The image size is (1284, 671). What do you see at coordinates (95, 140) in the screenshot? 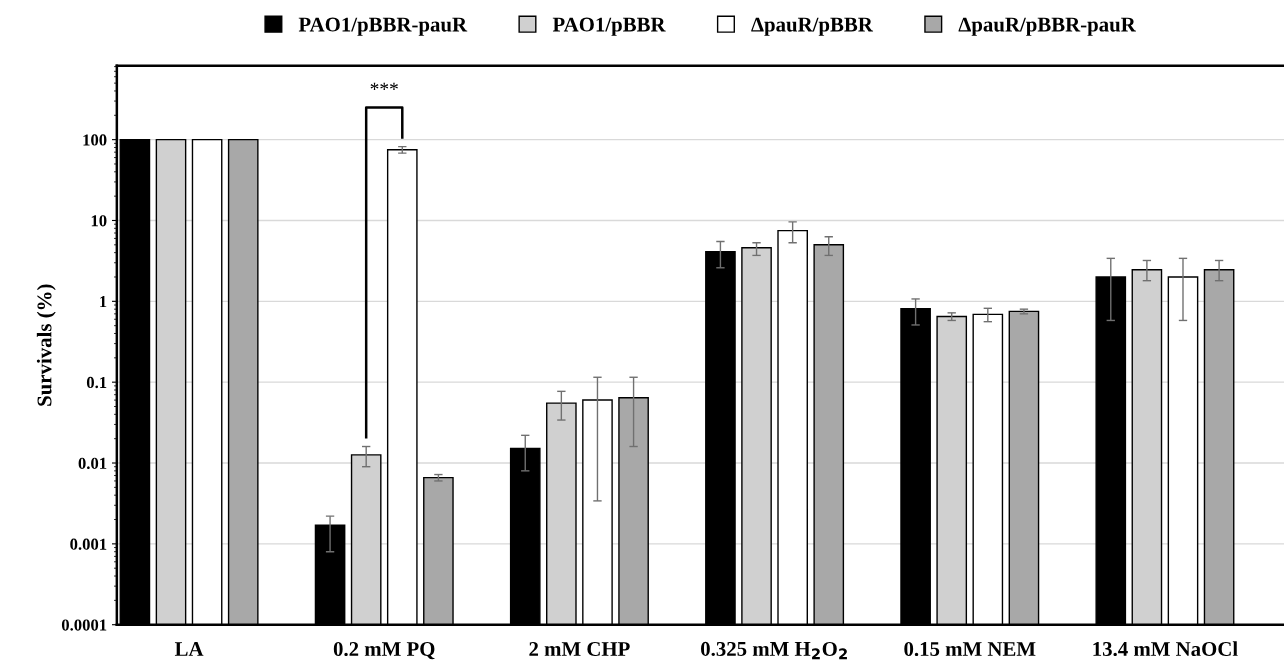
I see `y-tick-label: 100` at bounding box center [95, 140].